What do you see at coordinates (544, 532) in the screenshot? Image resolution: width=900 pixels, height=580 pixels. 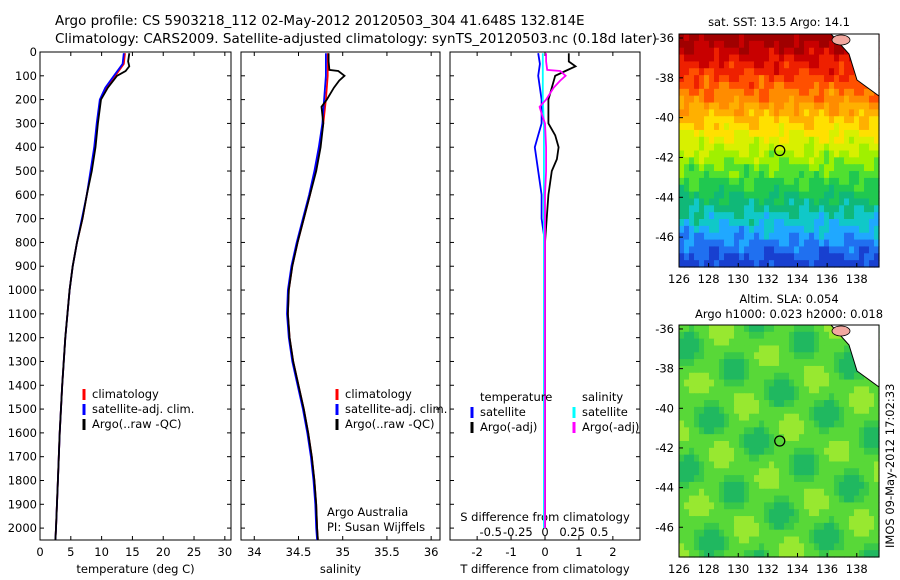 I see `x-tick-label-salinity: 0` at bounding box center [544, 532].